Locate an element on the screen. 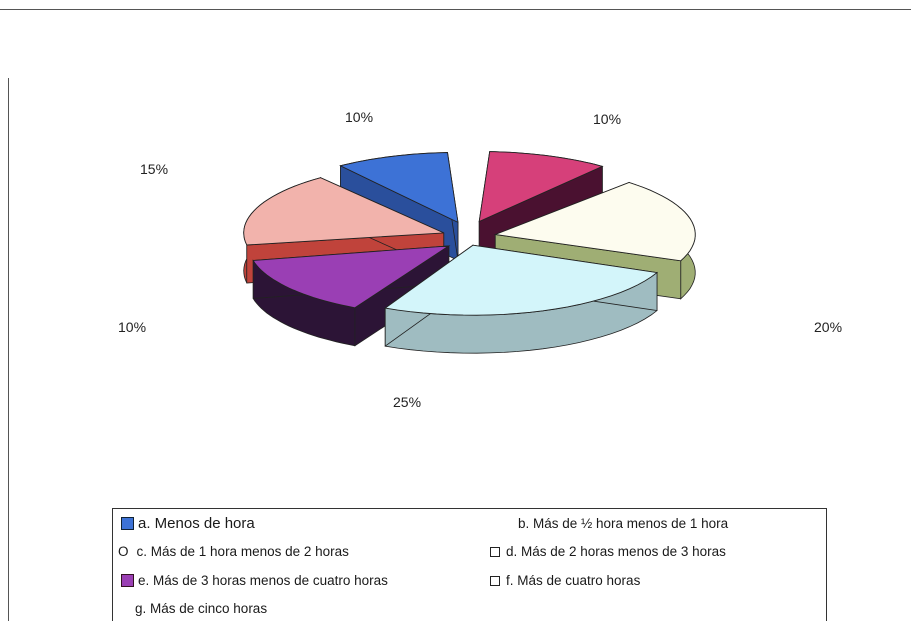 This screenshot has height=621, width=911. legend-item-g: g. Más de cinco horas is located at coordinates (201, 608).